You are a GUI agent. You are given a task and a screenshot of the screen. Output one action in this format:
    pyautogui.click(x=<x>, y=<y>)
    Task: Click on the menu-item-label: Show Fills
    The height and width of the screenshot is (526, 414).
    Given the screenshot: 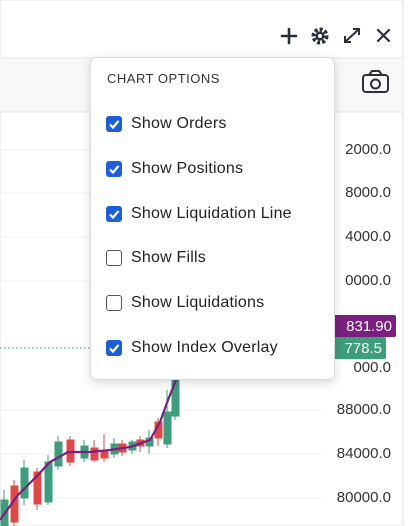 What is the action you would take?
    pyautogui.click(x=168, y=258)
    